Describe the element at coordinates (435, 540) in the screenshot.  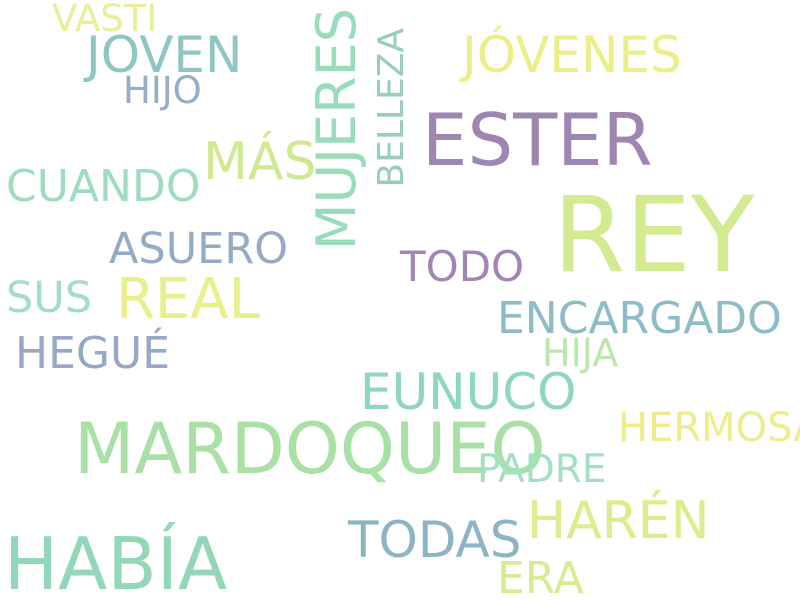
I see `word-todas: TODAS` at that location.